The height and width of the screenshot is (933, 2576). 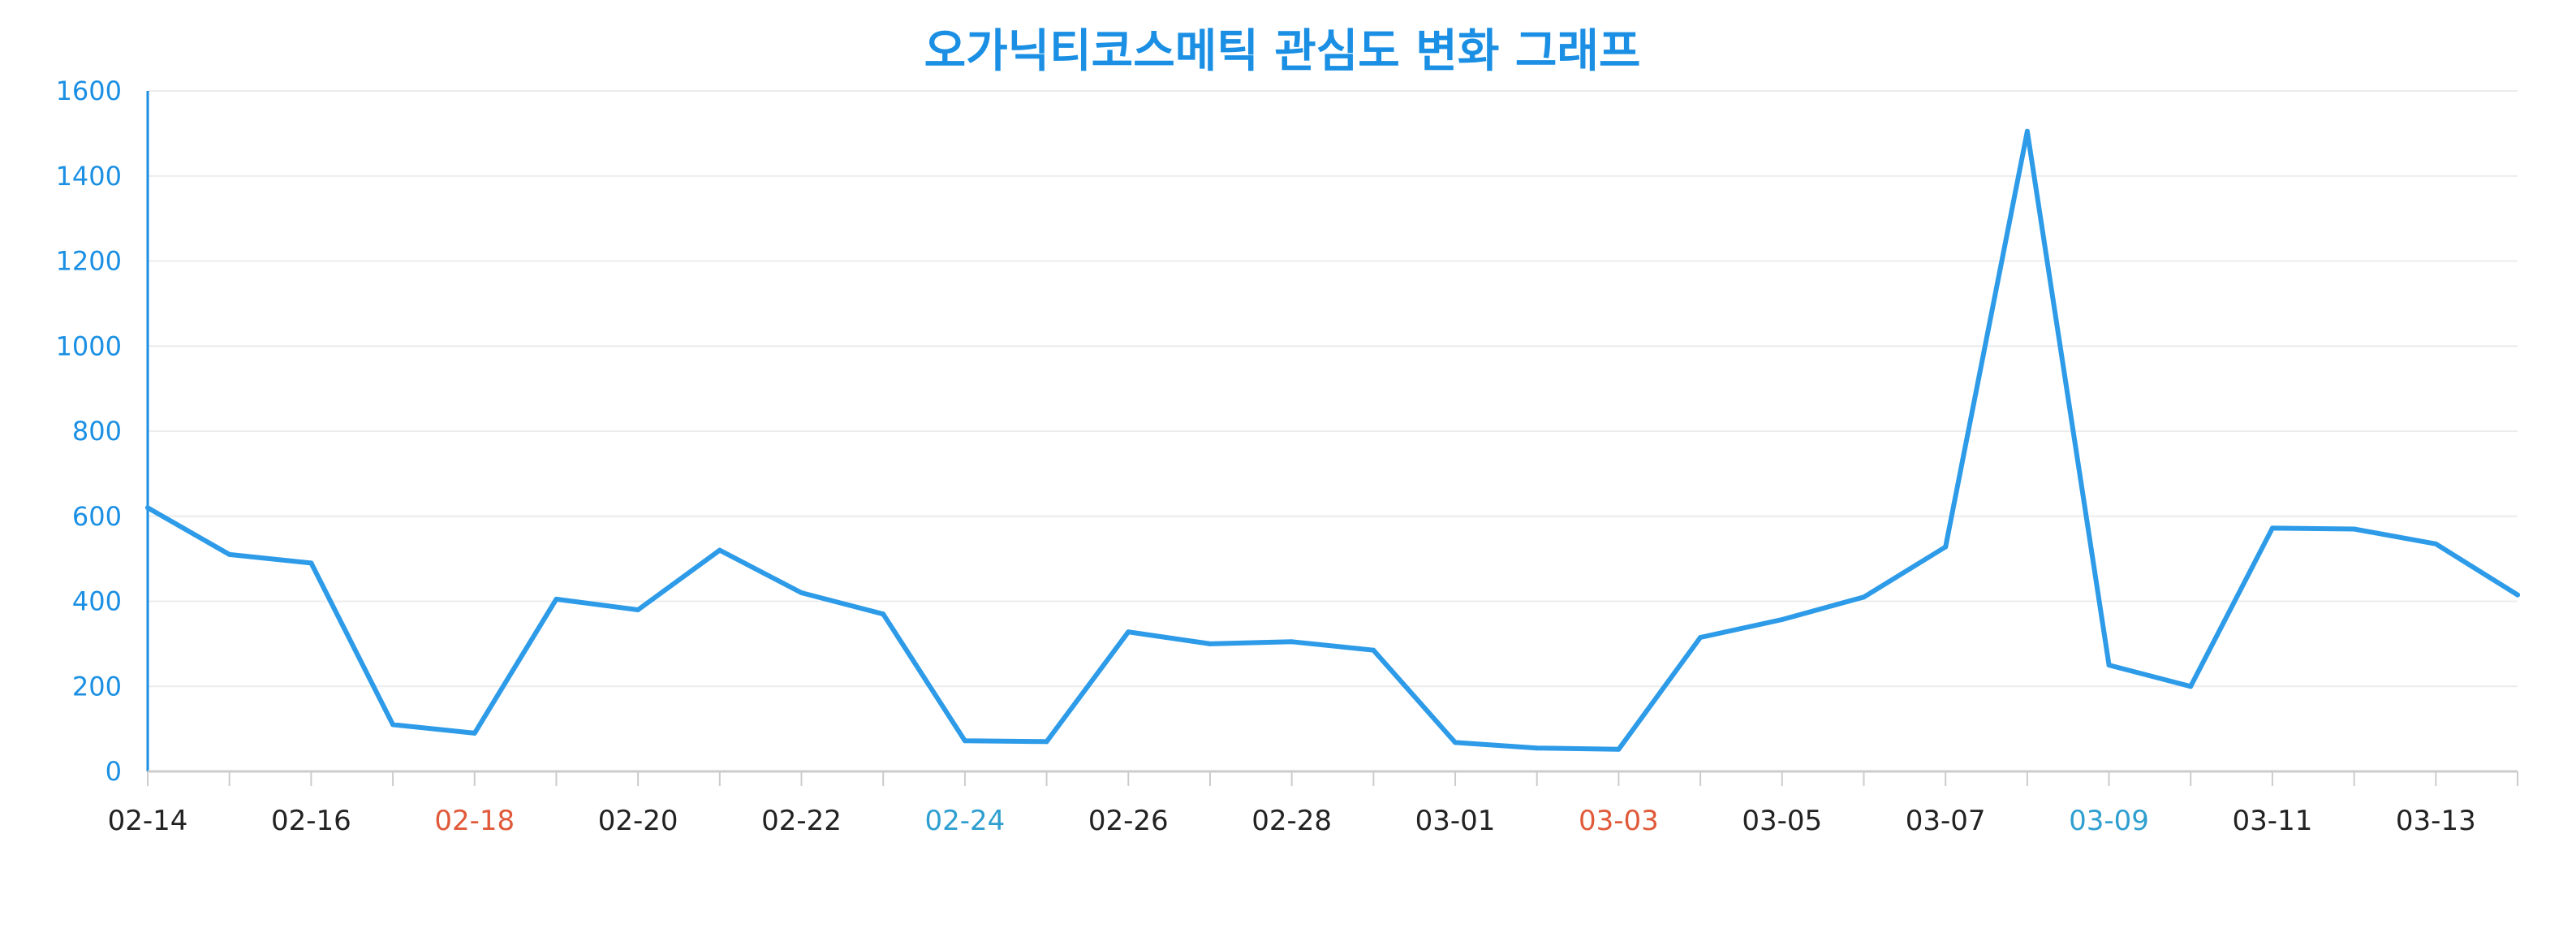 What do you see at coordinates (89, 91) in the screenshot?
I see `y-tick-label: 1600` at bounding box center [89, 91].